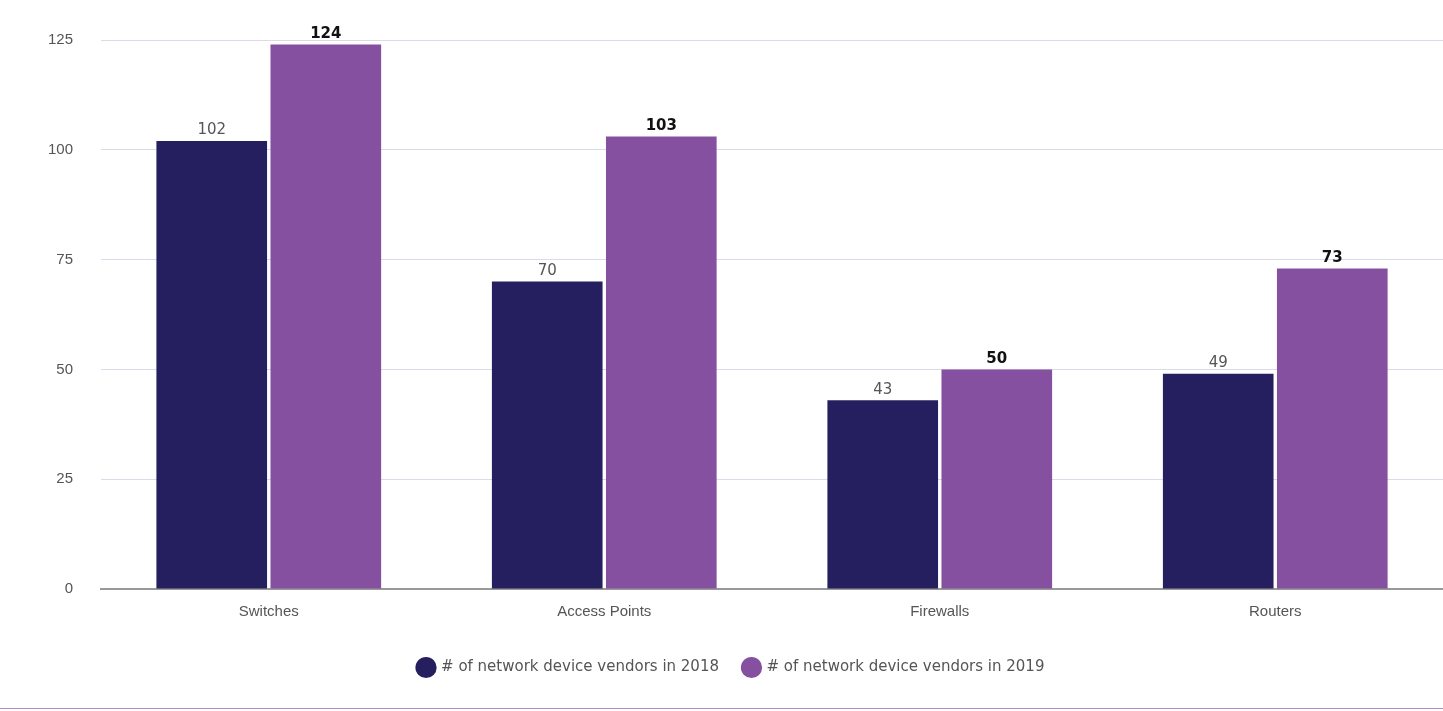  I want to click on y-tick-label: 0, so click(69, 588).